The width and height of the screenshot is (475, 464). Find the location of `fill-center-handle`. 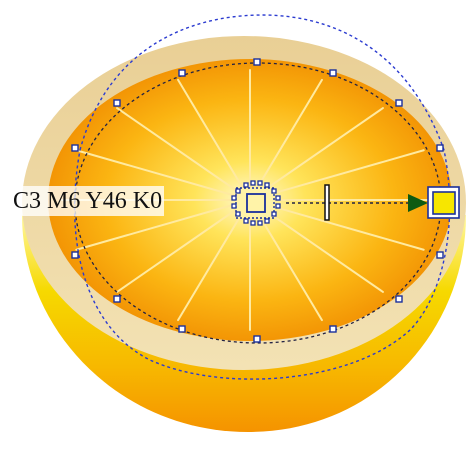

fill-center-handle is located at coordinates (256, 203).